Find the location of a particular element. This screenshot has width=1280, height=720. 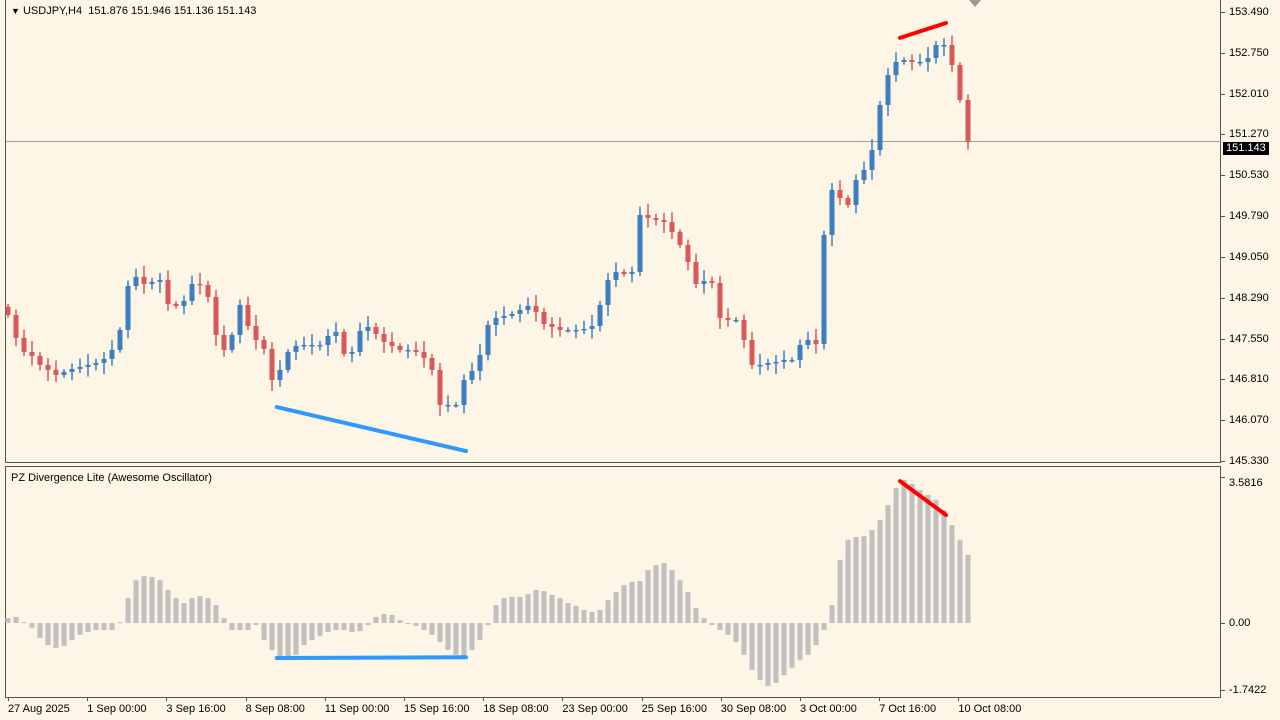

time-label: 3 Sep 16:00 is located at coordinates (196, 709).